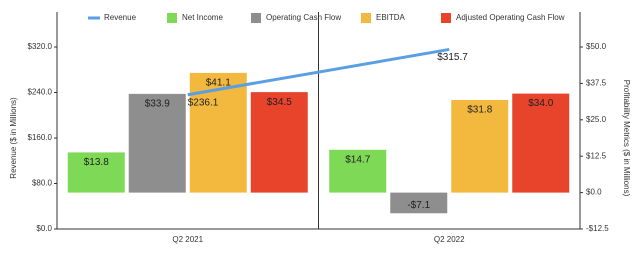 Image resolution: width=640 pixels, height=254 pixels. Describe the element at coordinates (40, 137) in the screenshot. I see `y-tick-label: $160.0` at that location.